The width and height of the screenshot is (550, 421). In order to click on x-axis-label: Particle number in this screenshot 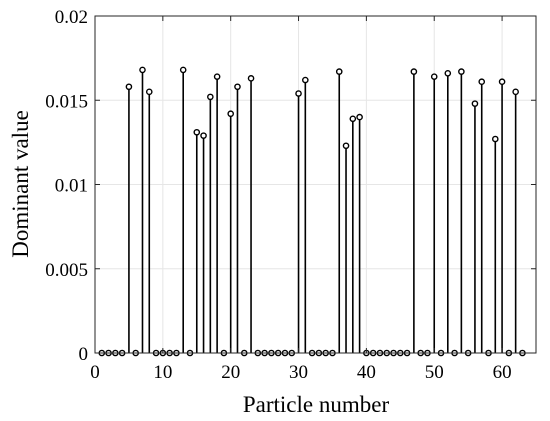, I will do `click(316, 404)`.